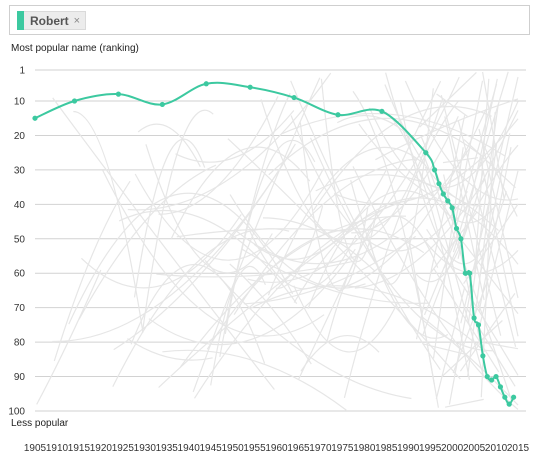  I want to click on x-tick-label: 1970, so click(320, 448).